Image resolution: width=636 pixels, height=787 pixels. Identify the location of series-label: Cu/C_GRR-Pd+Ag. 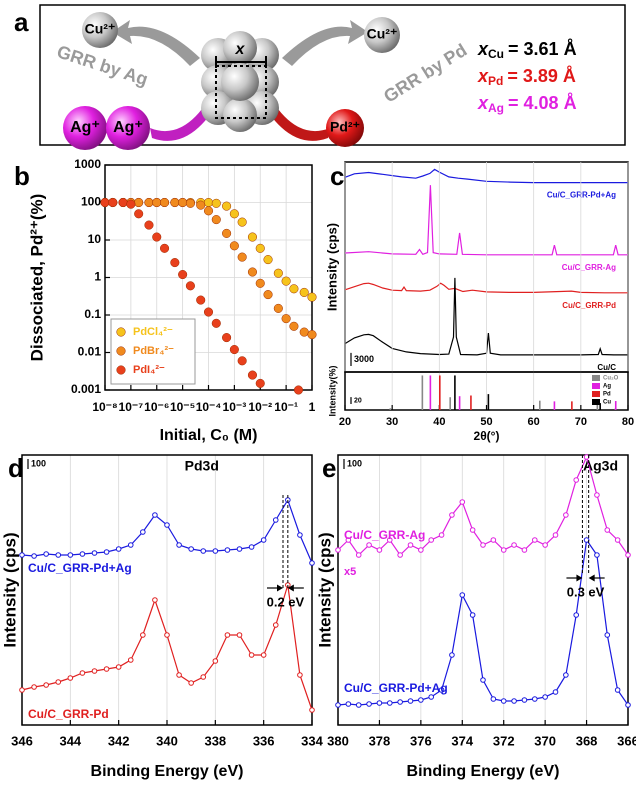
(396, 688).